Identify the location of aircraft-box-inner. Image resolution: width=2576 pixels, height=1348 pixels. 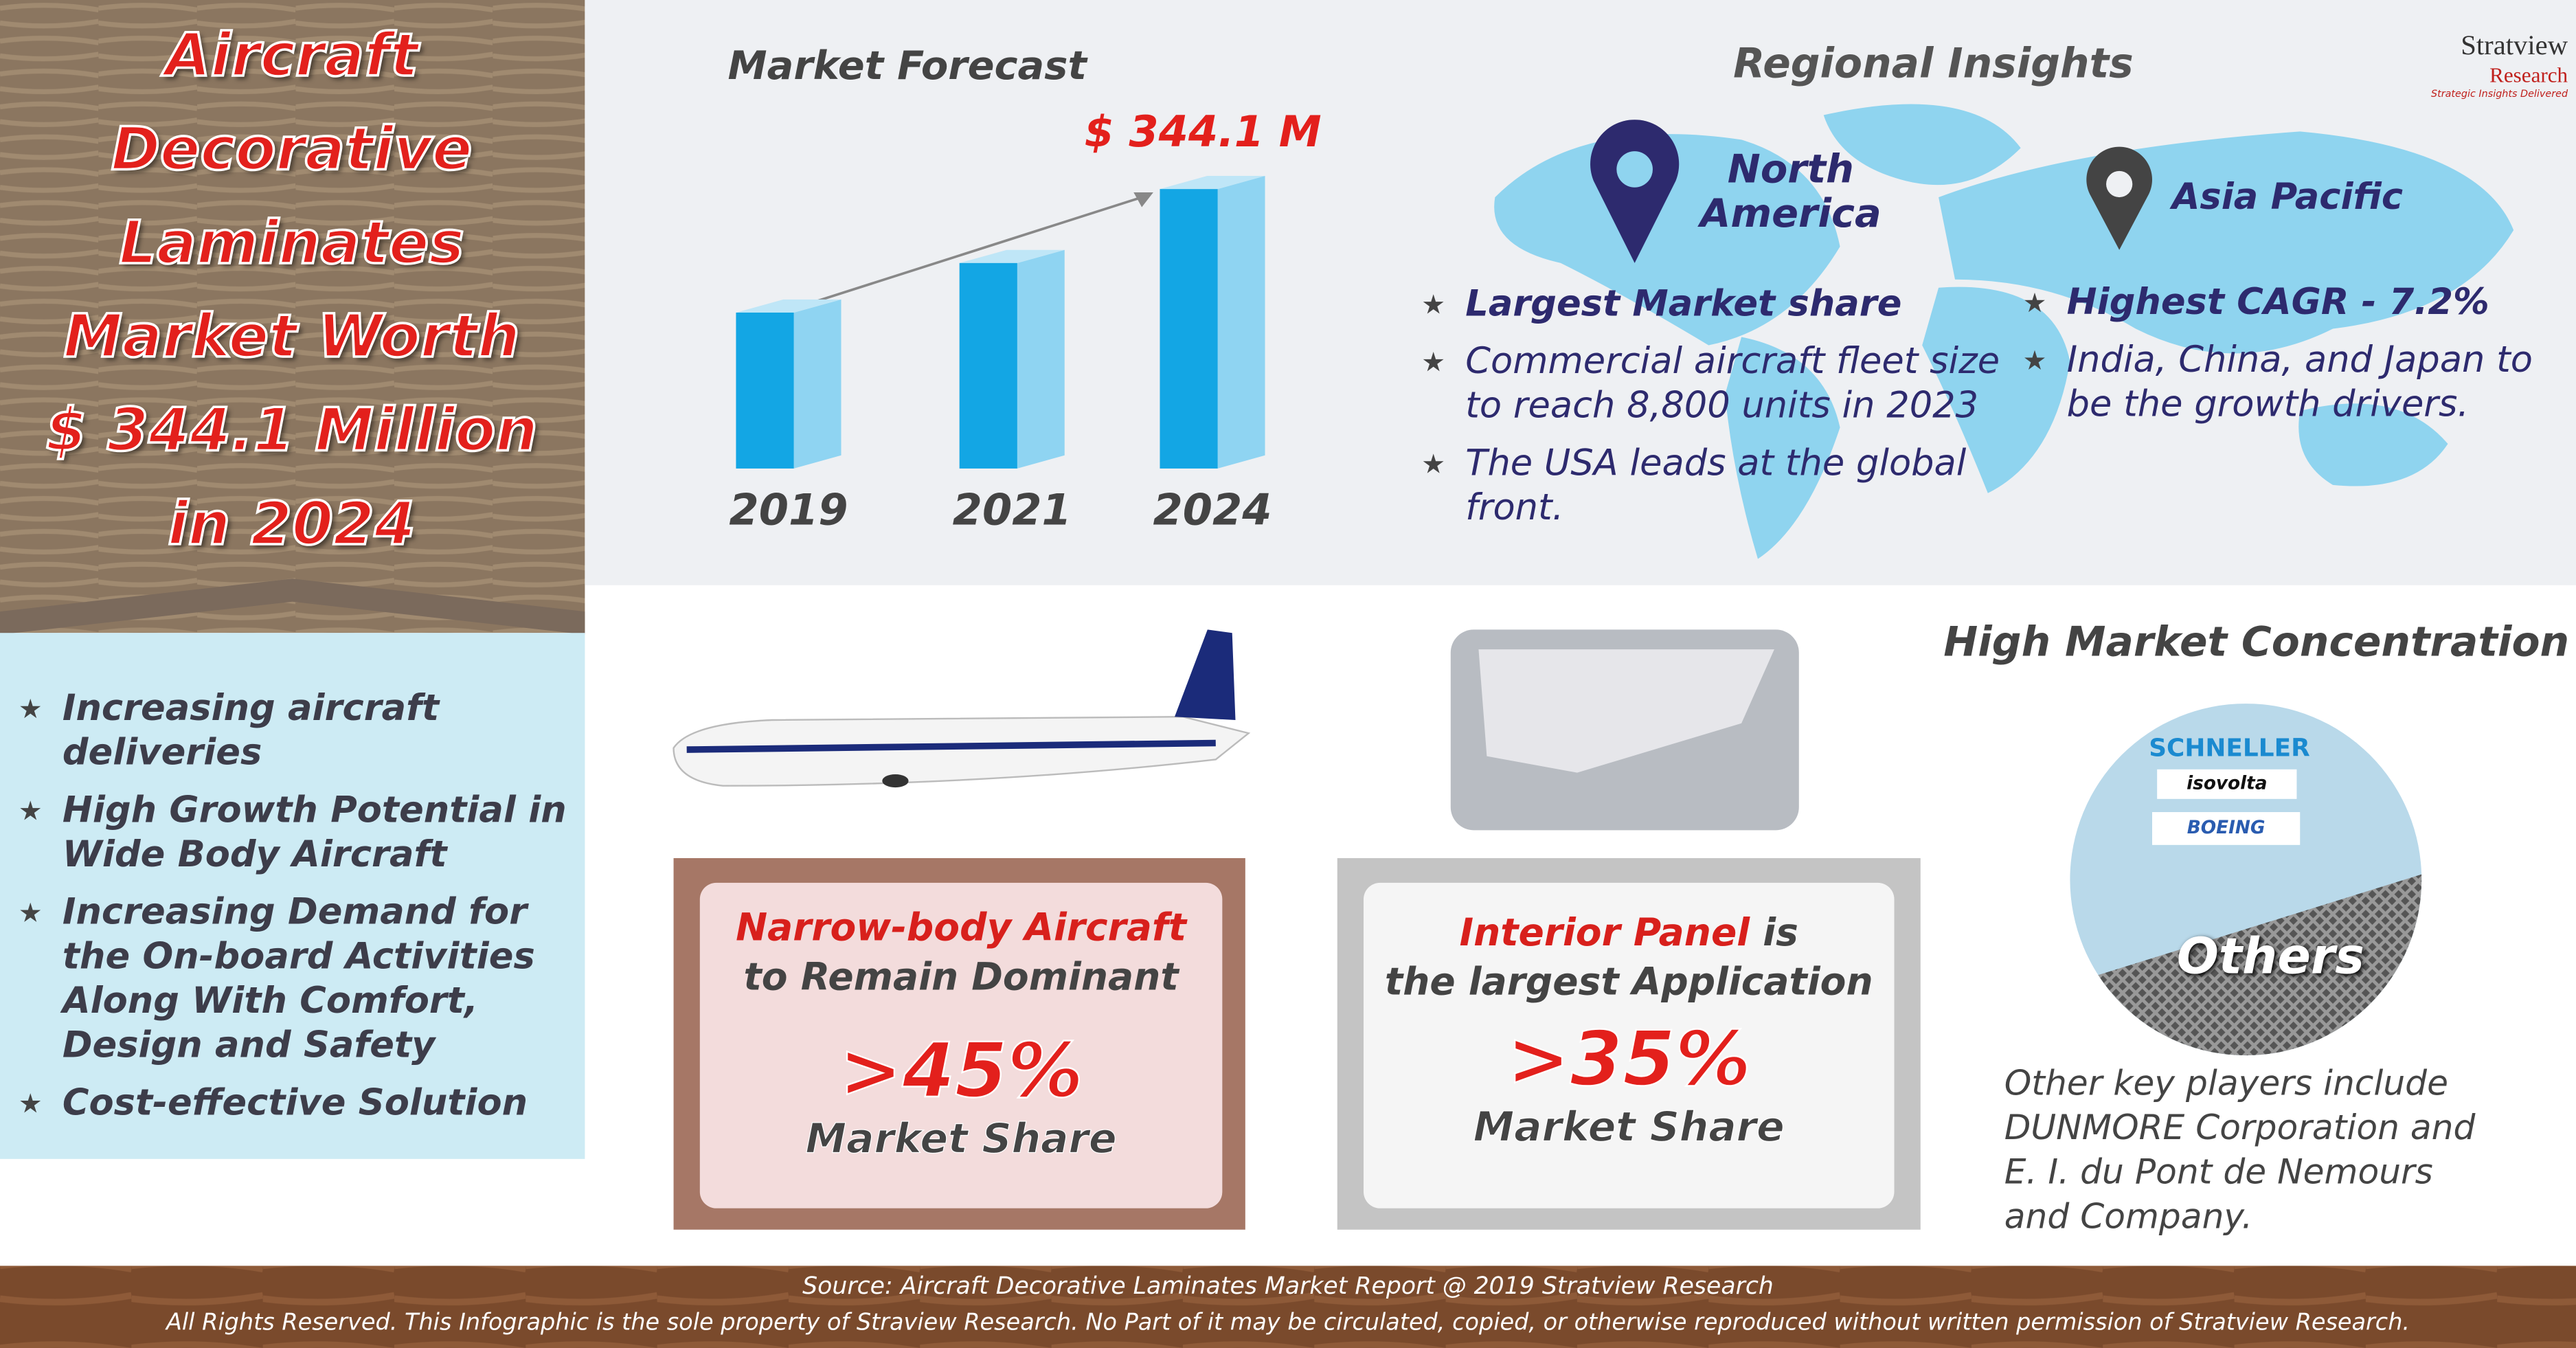
(961, 1045).